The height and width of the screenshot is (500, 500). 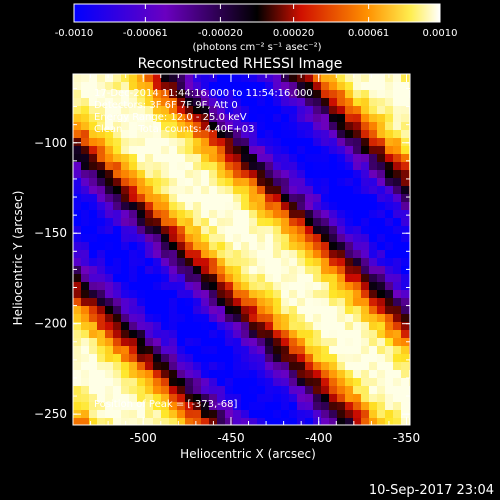 I want to click on annotation-counts: Clean Total counts: 4.40E+03, so click(x=174, y=129).